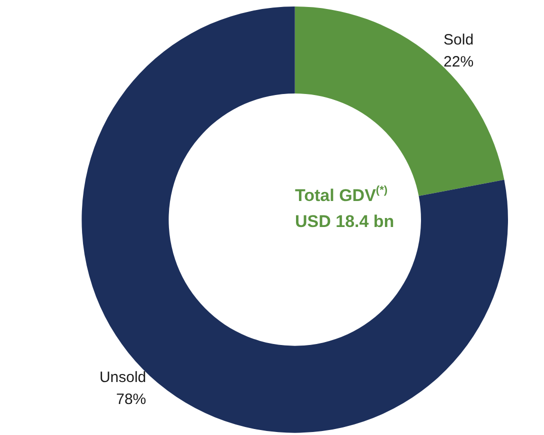 This screenshot has height=435, width=544. Describe the element at coordinates (459, 39) in the screenshot. I see `slice-label: Sold` at that location.